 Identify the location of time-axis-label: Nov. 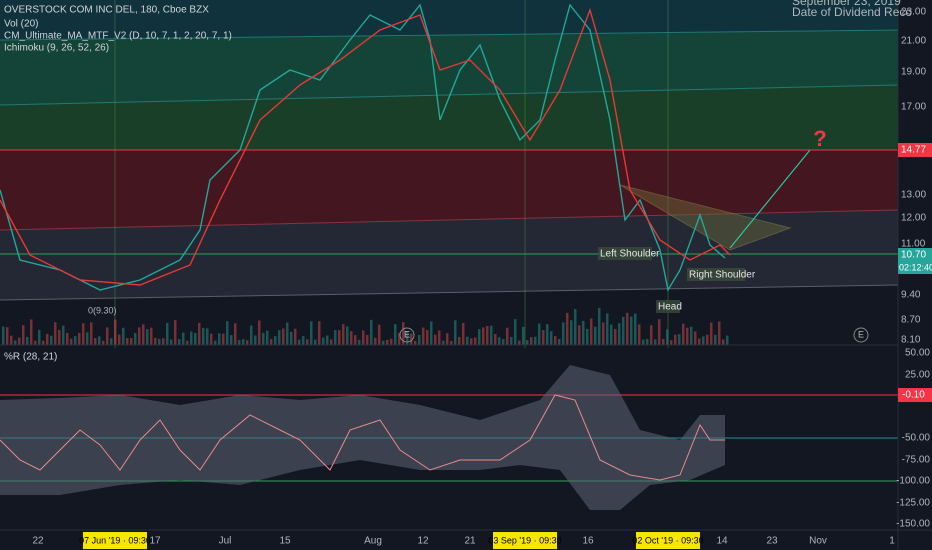
(818, 541).